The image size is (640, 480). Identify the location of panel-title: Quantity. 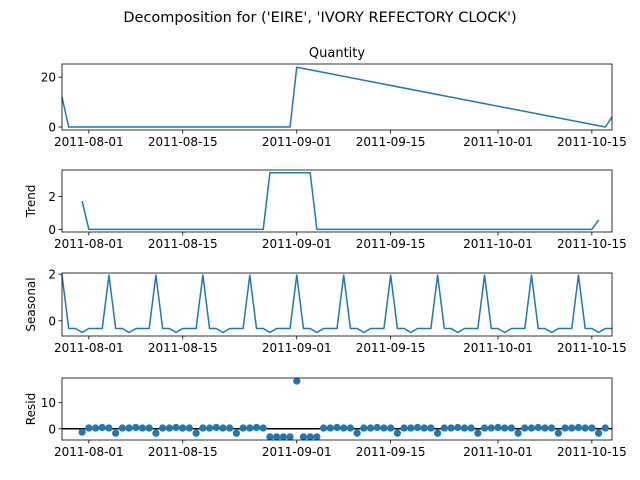
(337, 53).